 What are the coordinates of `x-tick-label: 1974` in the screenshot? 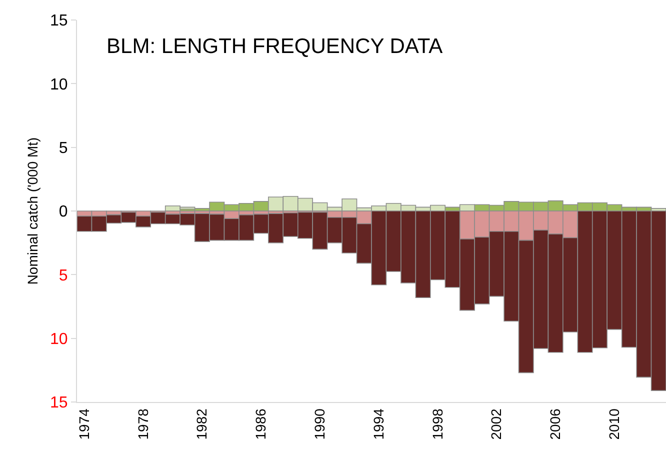 It's located at (84, 424).